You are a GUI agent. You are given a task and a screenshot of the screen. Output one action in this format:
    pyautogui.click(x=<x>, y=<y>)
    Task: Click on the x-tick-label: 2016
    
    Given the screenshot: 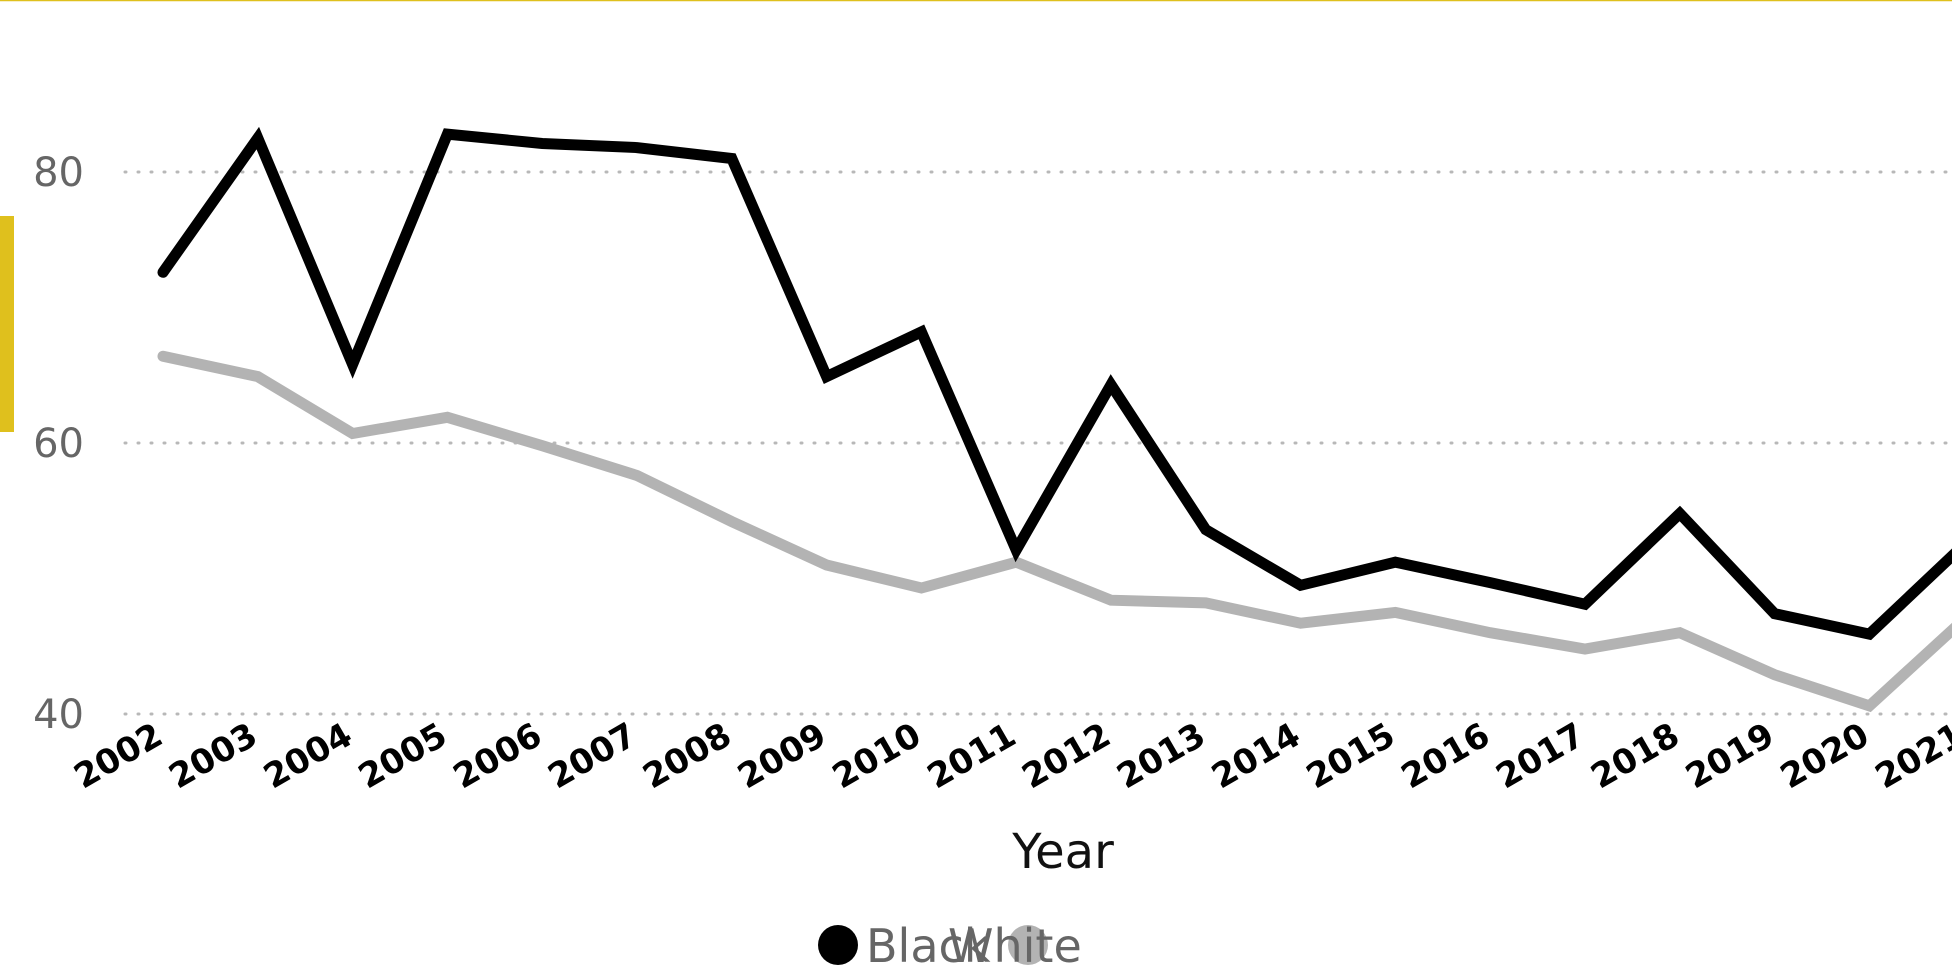 What is the action you would take?
    pyautogui.click(x=1446, y=756)
    